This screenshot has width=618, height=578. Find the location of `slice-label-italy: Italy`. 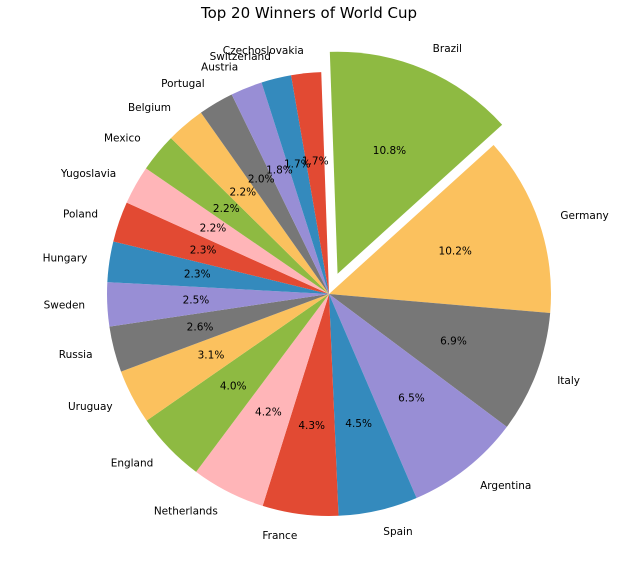

slice-label-italy: Italy is located at coordinates (568, 381).